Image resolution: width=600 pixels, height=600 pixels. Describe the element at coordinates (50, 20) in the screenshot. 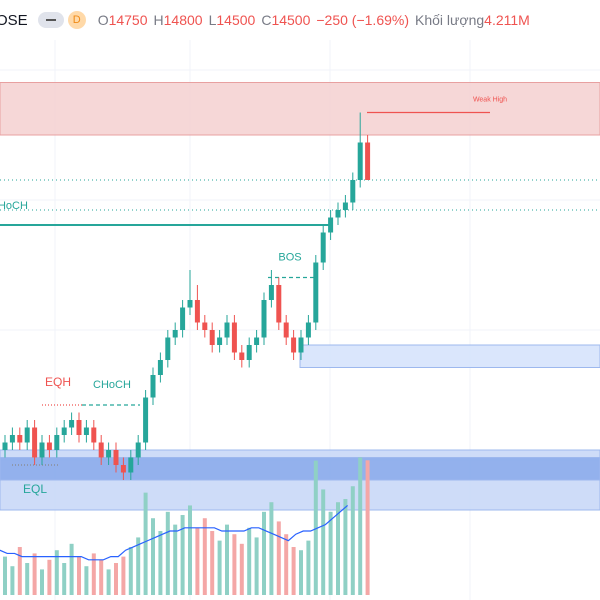

I see `toggle` at that location.